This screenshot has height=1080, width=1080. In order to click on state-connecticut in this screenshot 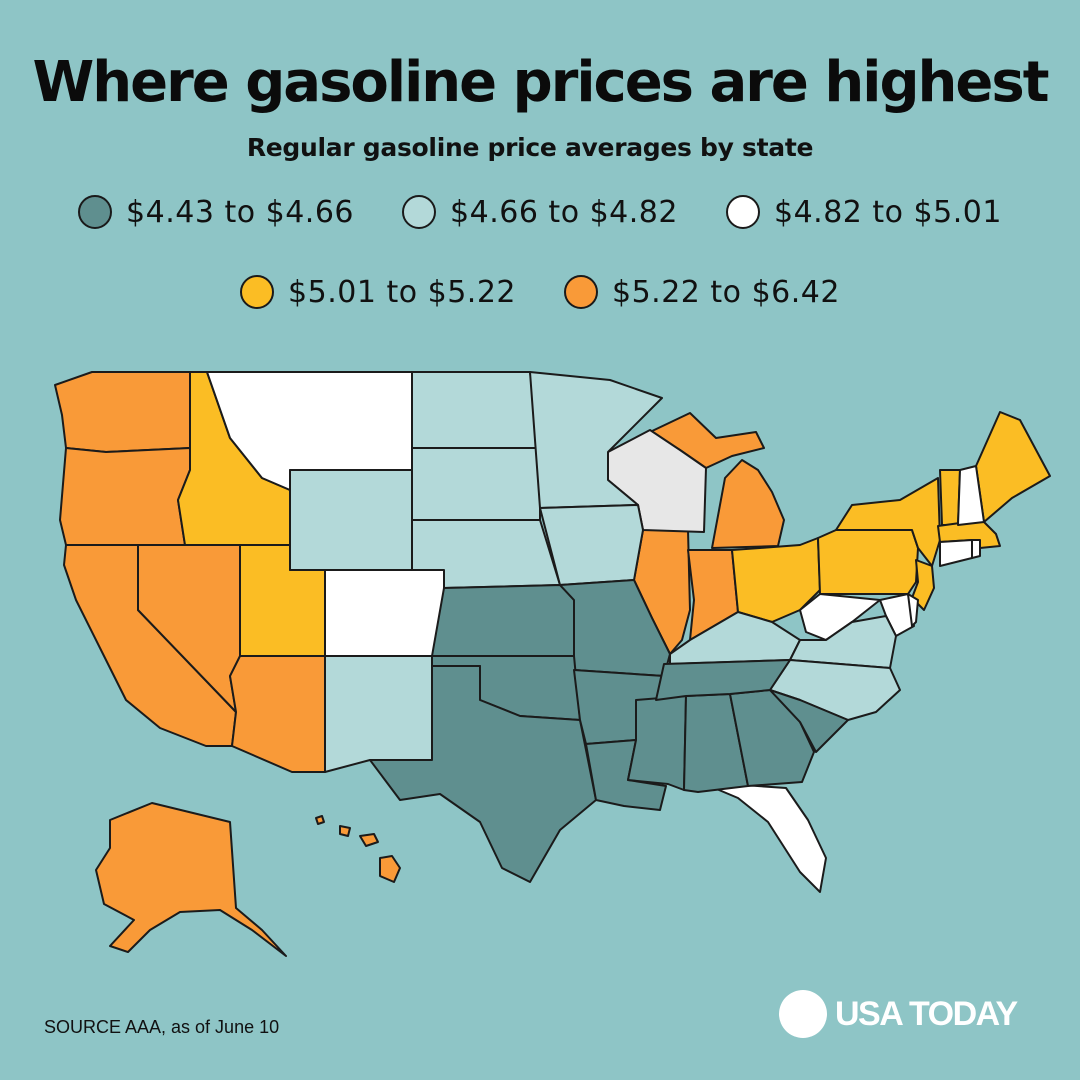, I will do `click(956, 553)`.